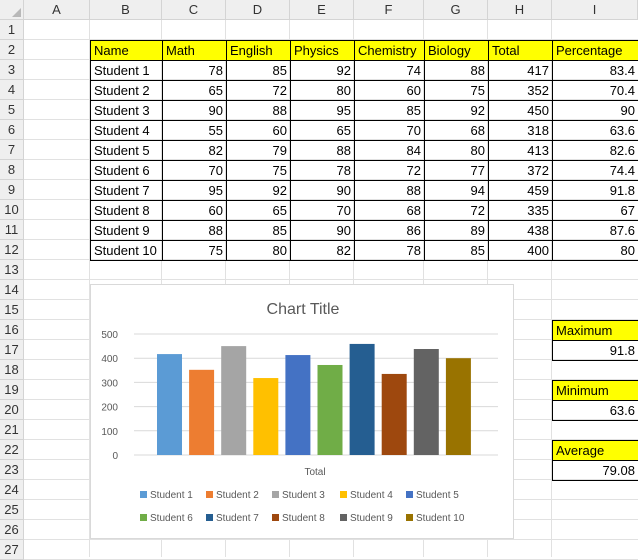 This screenshot has width=638, height=560. What do you see at coordinates (194, 10) in the screenshot?
I see `column-header-c: C` at bounding box center [194, 10].